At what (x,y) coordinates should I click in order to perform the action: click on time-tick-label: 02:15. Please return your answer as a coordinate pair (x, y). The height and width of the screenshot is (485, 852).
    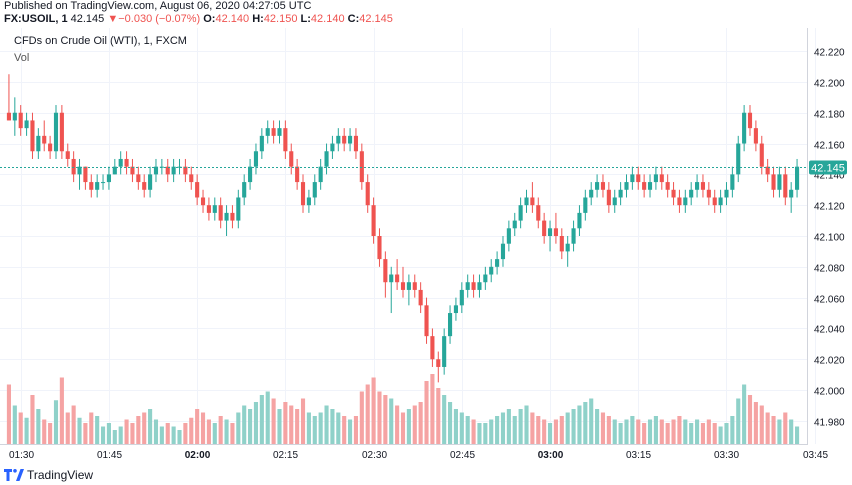
    Looking at the image, I should click on (285, 455).